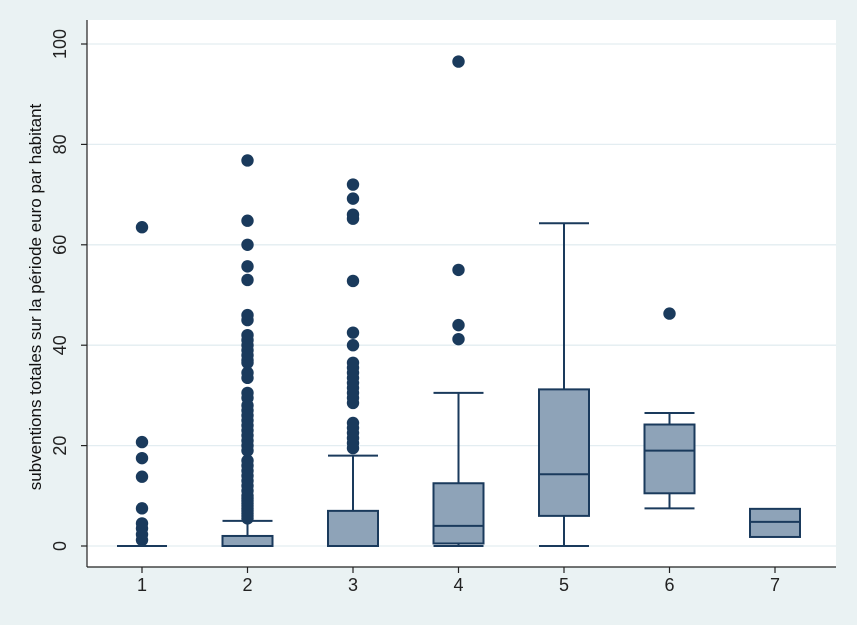 This screenshot has width=857, height=625. I want to click on x-tick-label: 4, so click(458, 585).